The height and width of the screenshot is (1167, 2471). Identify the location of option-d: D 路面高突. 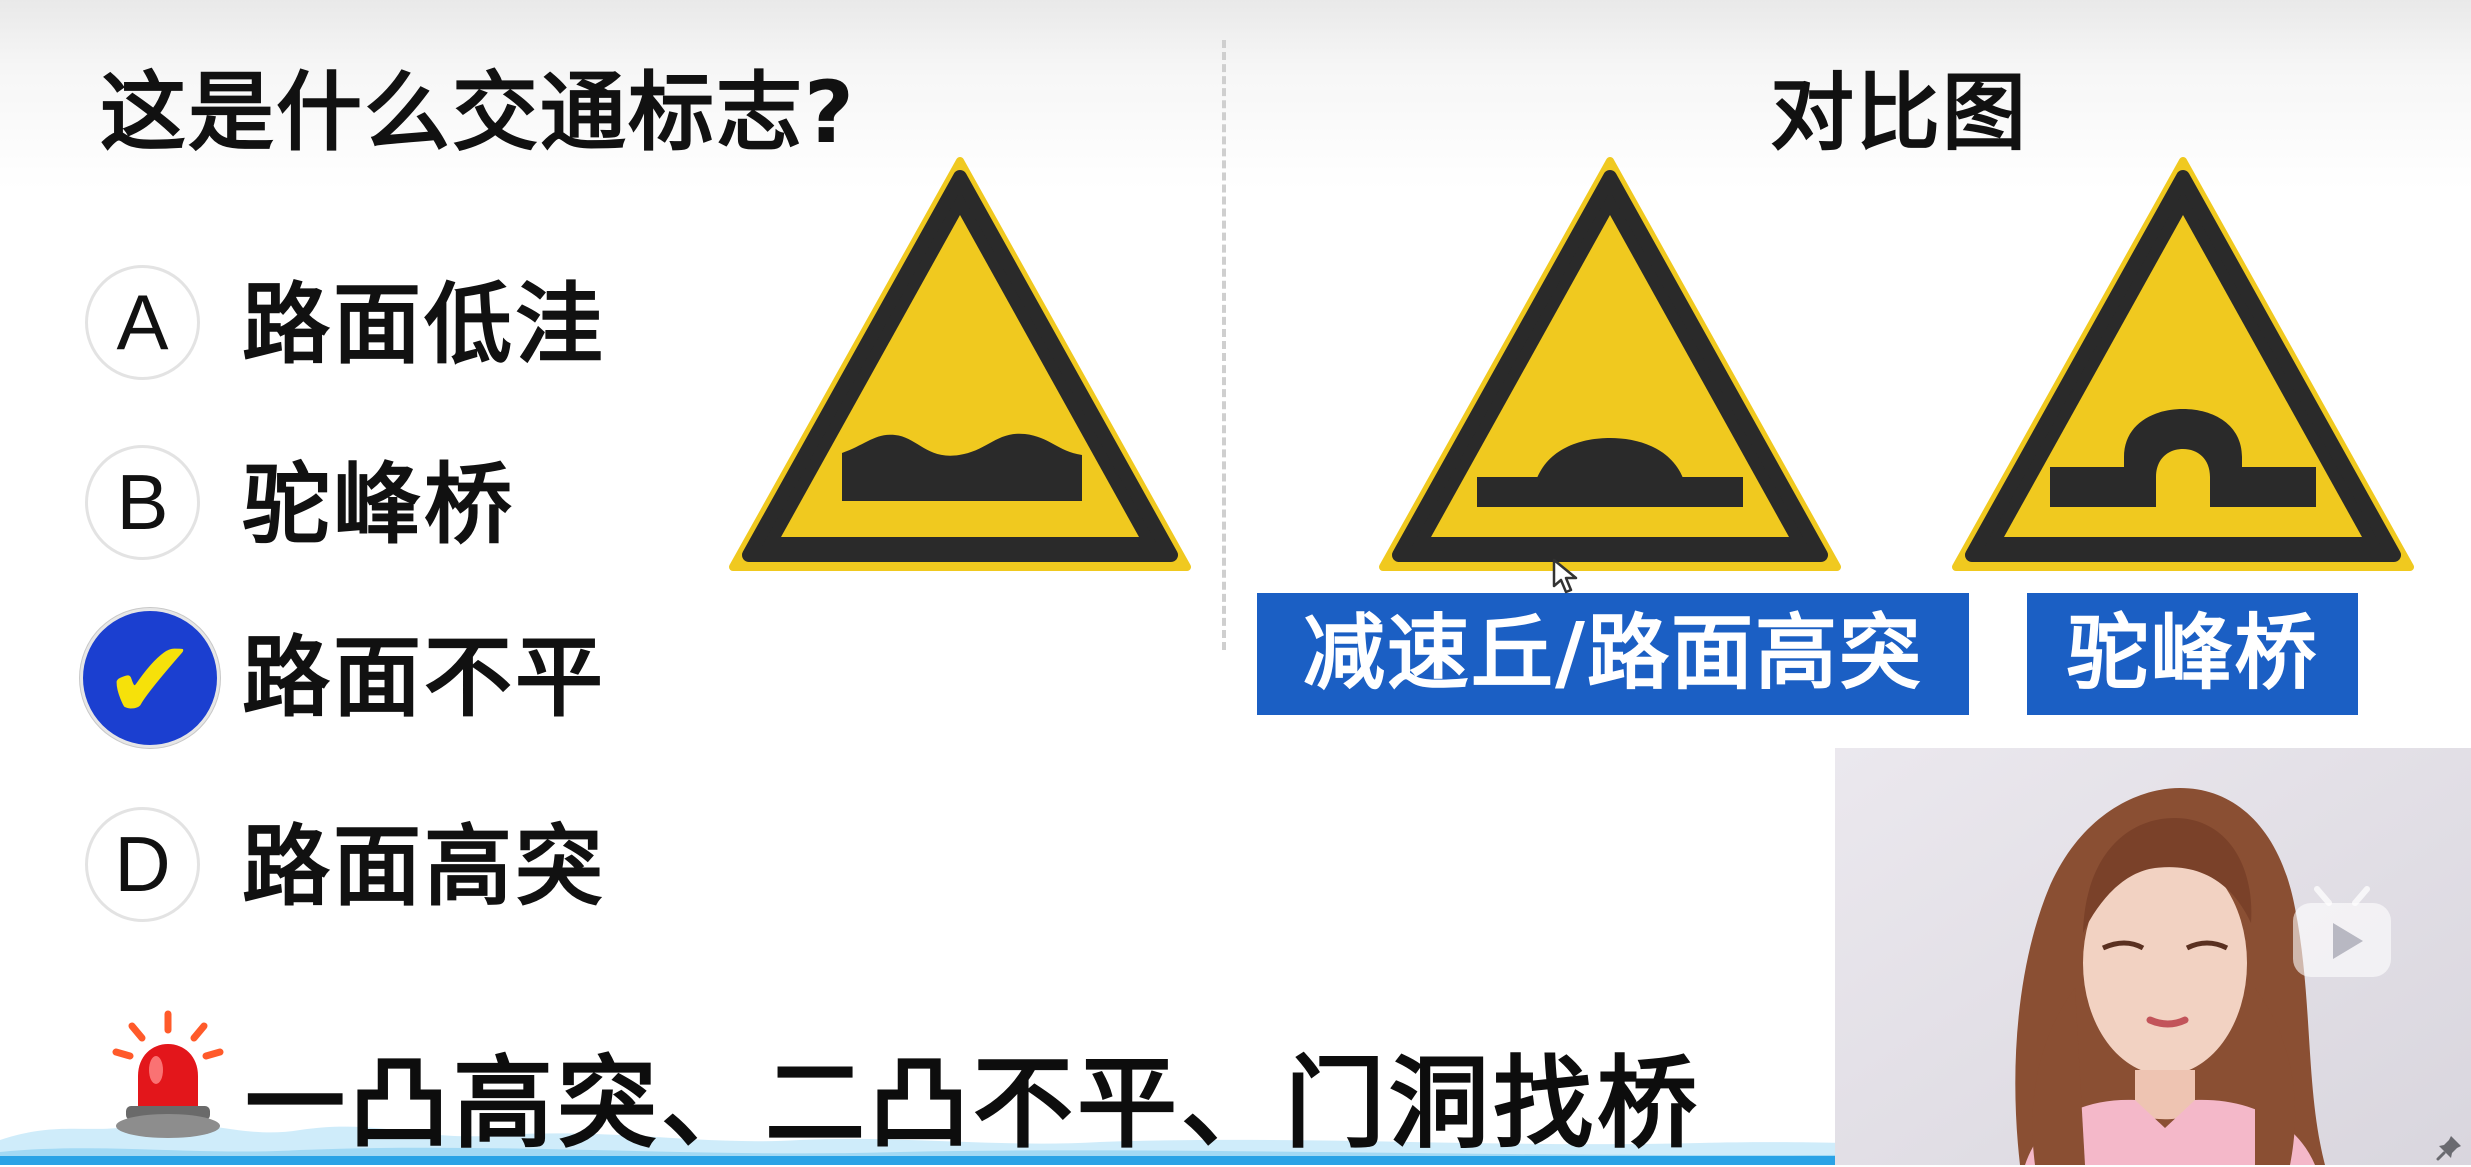
(400, 867).